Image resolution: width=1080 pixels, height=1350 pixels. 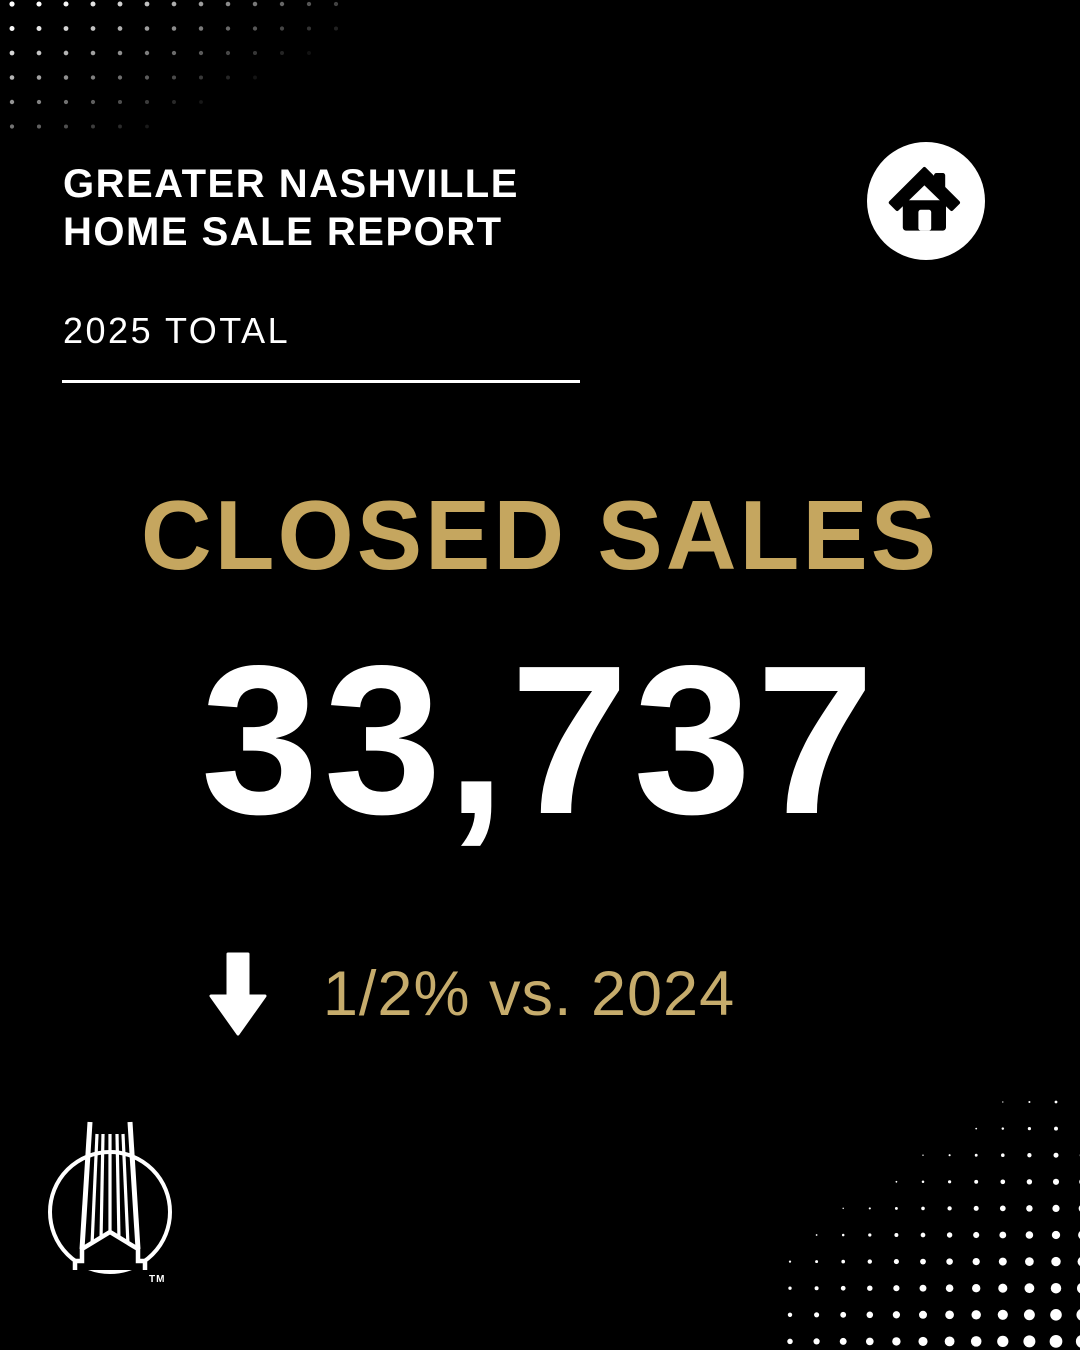 I want to click on dot-grid-bottom-right, so click(x=933, y=1224).